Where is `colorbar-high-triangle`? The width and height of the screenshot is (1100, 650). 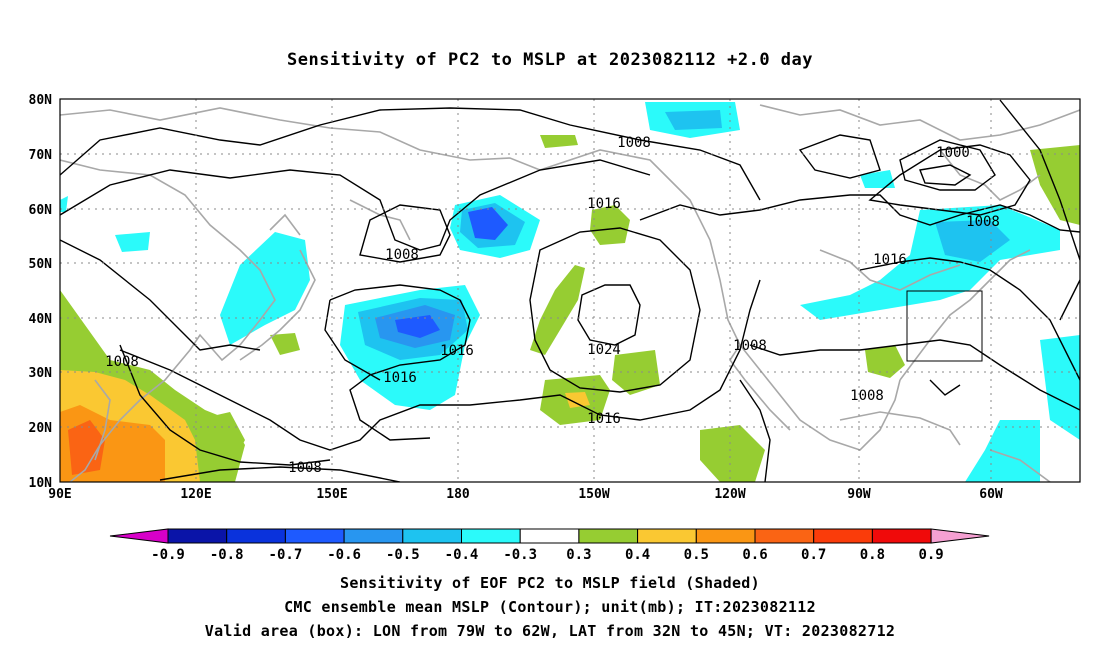
colorbar-high-triangle is located at coordinates (960, 536).